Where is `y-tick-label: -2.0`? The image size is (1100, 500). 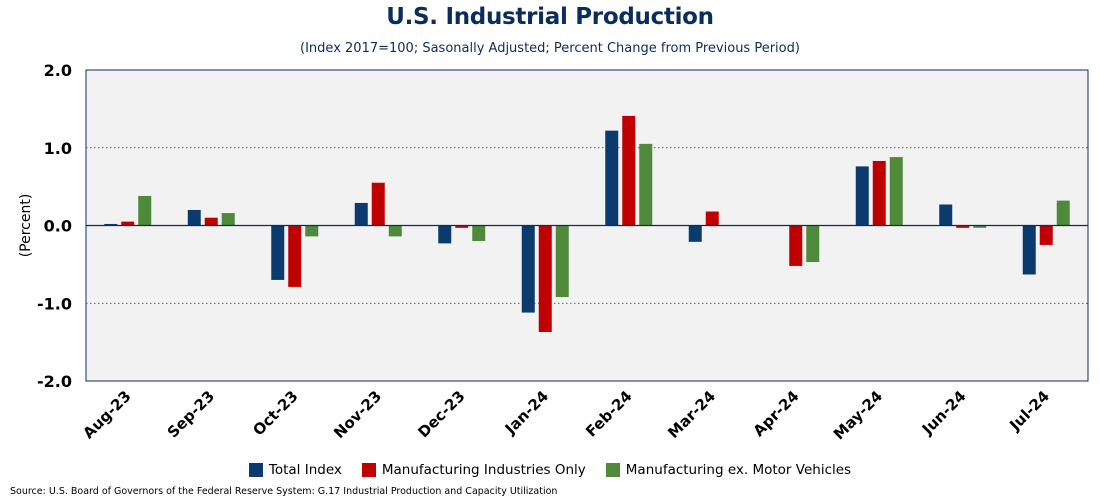
y-tick-label: -2.0 is located at coordinates (54, 381).